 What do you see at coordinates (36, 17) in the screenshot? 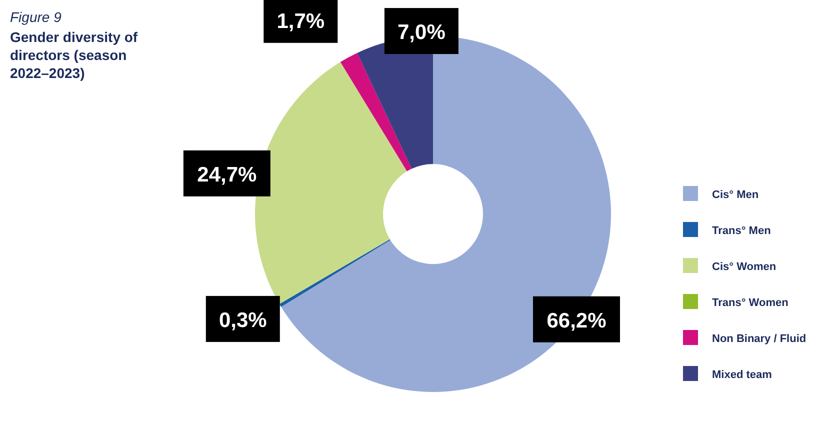
I see `text: Figure 9` at bounding box center [36, 17].